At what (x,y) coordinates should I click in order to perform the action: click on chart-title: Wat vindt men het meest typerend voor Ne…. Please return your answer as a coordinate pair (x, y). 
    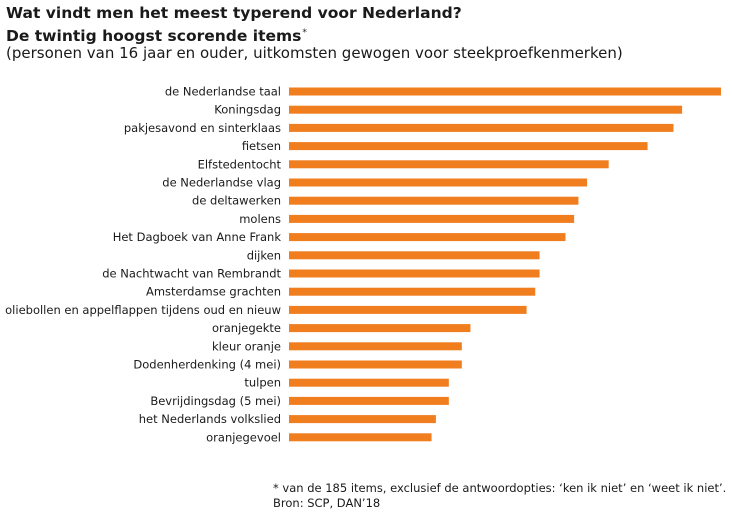
    Looking at the image, I should click on (234, 13).